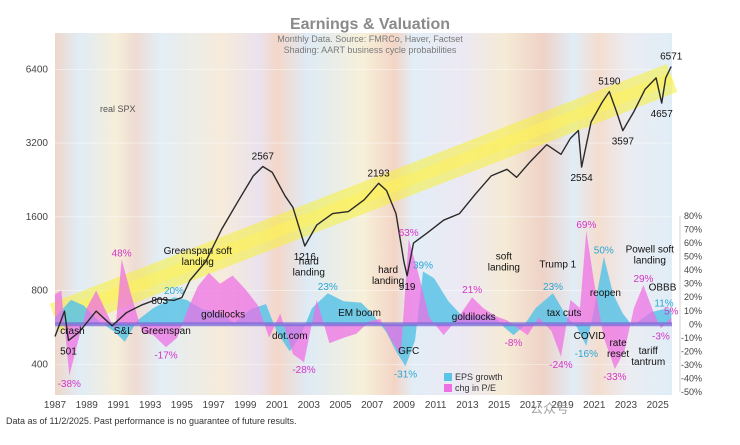 The height and width of the screenshot is (445, 740). I want to click on pct-value-label: -28%, so click(303, 370).